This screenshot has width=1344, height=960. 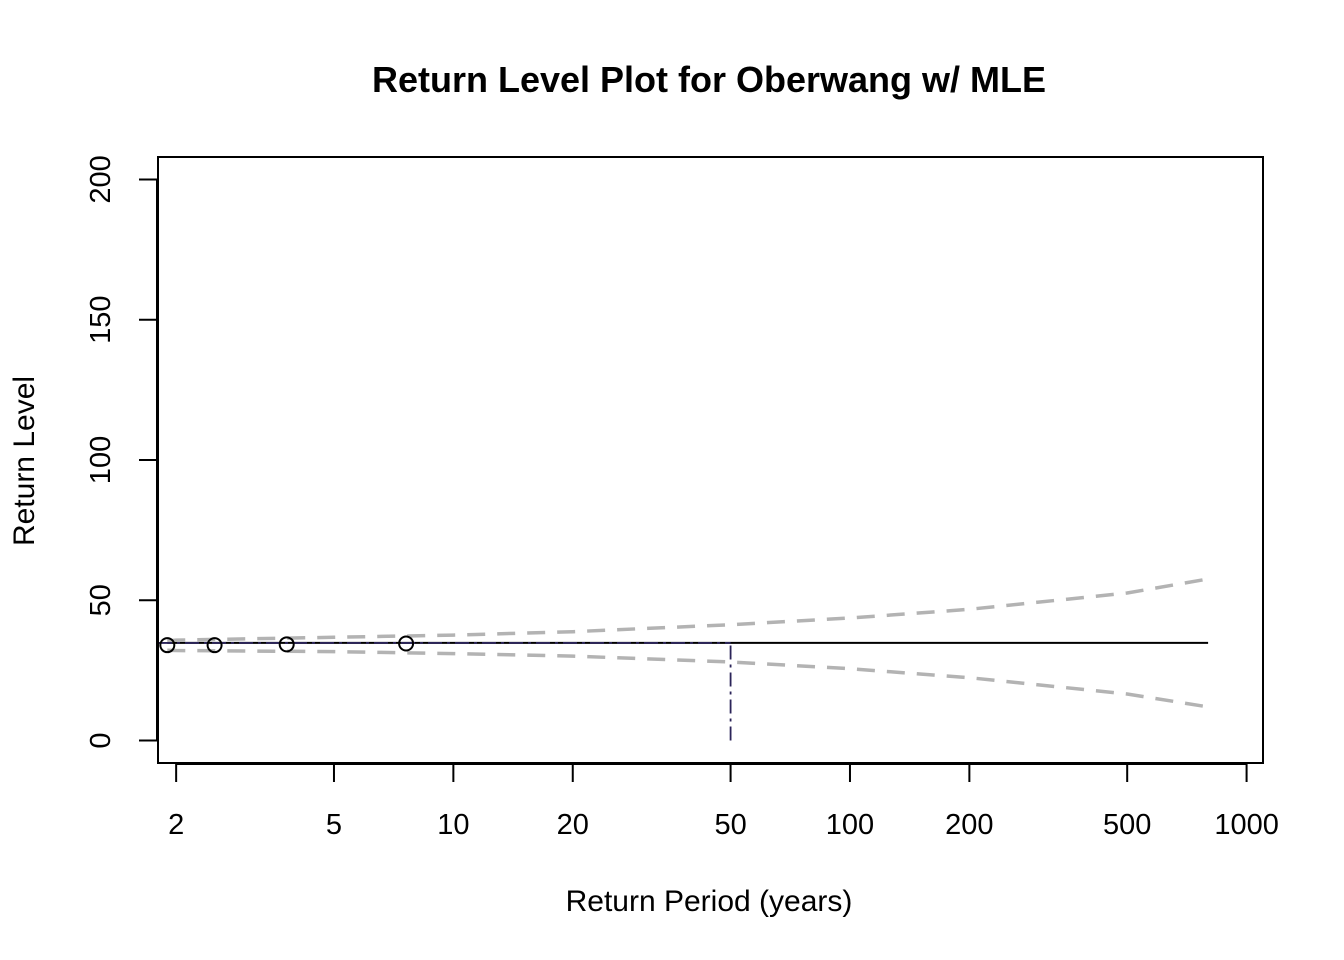 What do you see at coordinates (573, 825) in the screenshot?
I see `x-tick-label: 20` at bounding box center [573, 825].